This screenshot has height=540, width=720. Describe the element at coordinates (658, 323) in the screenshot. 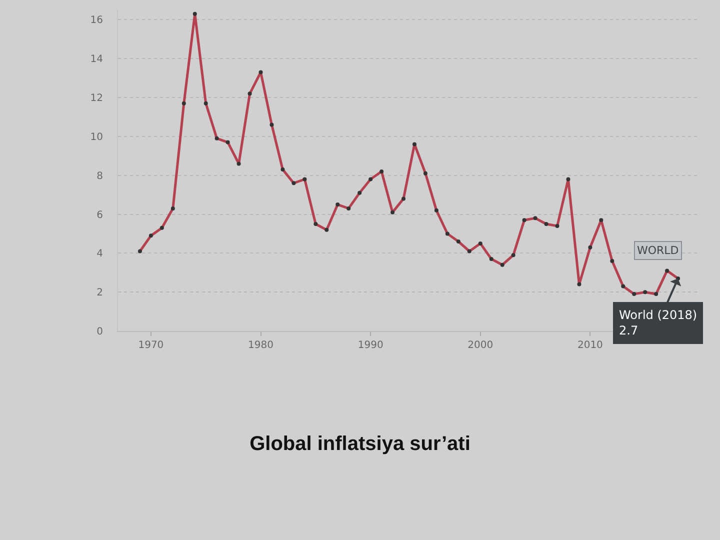

I see `annotation: World (2018) 2.7` at that location.